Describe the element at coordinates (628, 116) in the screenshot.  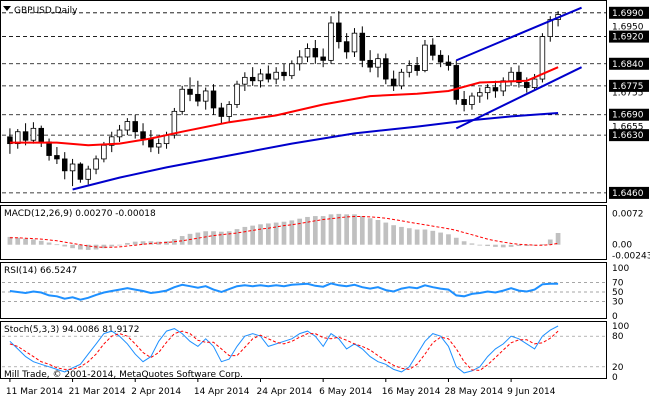
I see `price-tick-label: 1.6690` at that location.